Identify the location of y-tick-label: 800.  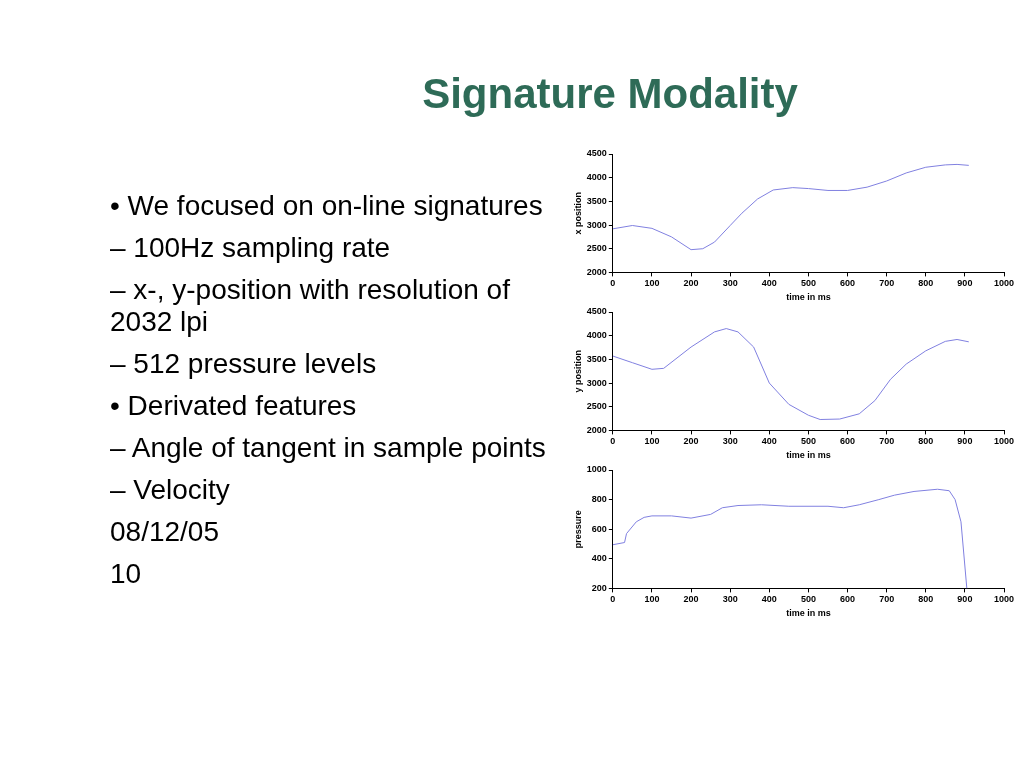
(599, 499).